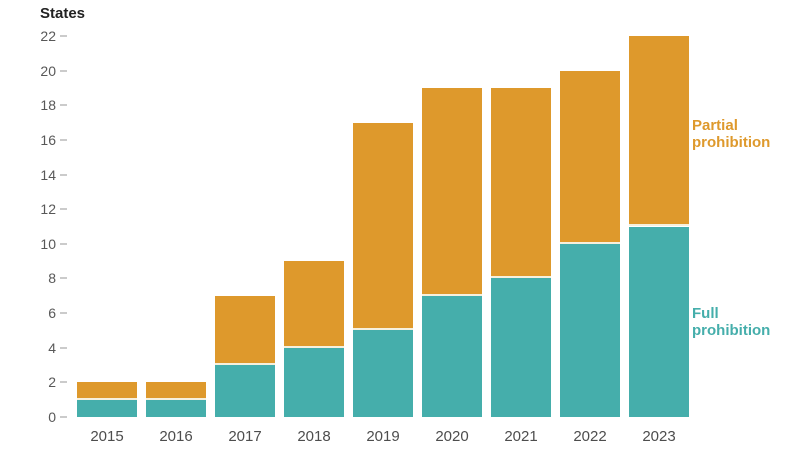  I want to click on x-tick-label-2015: 2015, so click(107, 436).